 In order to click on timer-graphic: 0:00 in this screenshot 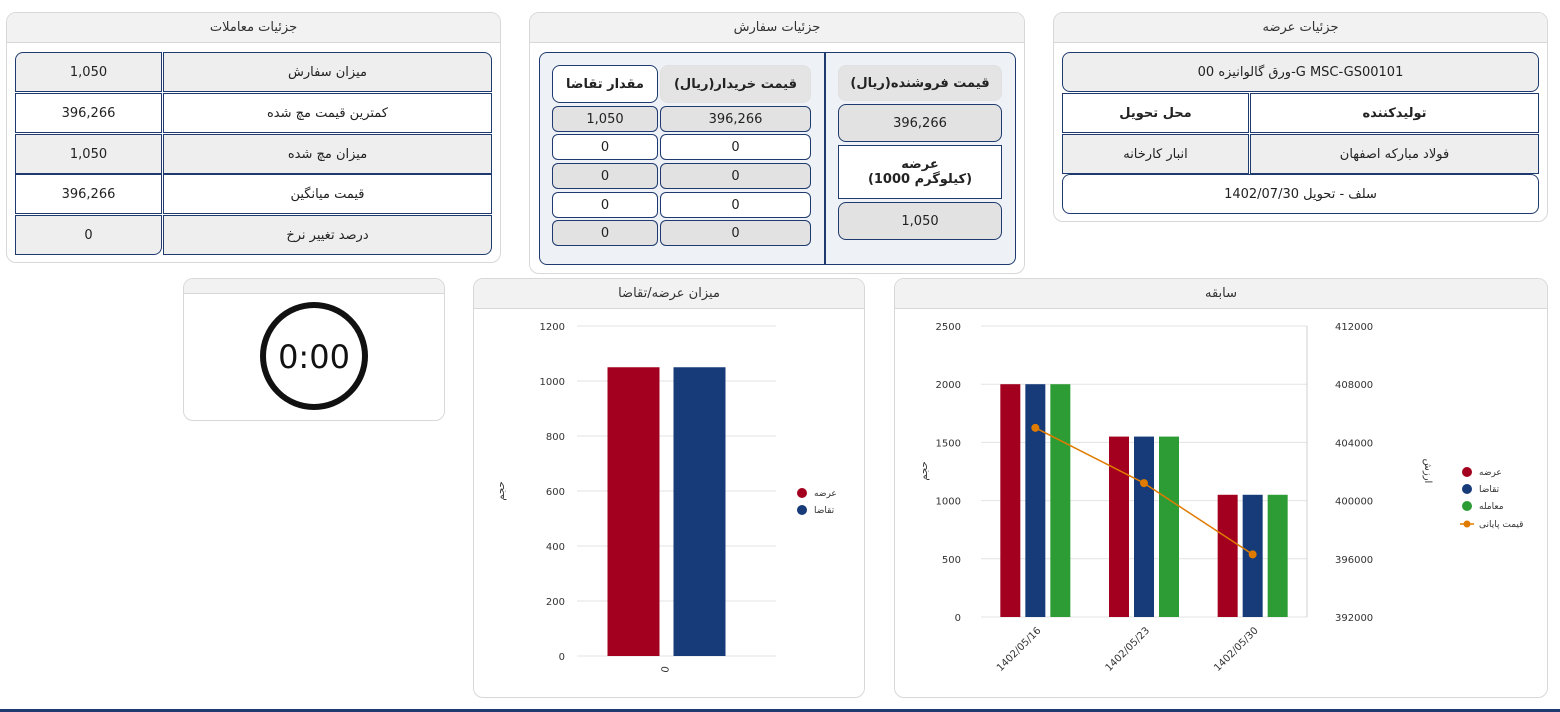, I will do `click(314, 356)`.